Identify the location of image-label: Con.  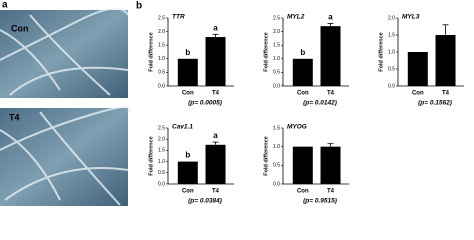
(20, 28).